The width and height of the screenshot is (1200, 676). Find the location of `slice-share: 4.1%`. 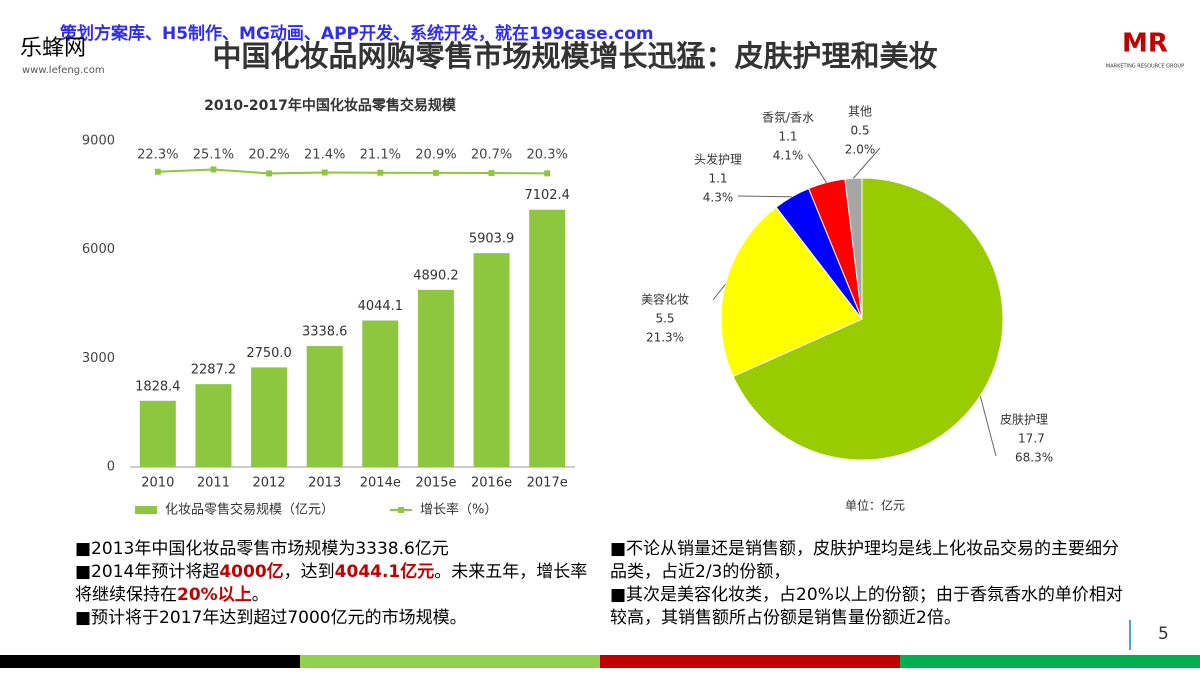

slice-share: 4.1% is located at coordinates (788, 156).